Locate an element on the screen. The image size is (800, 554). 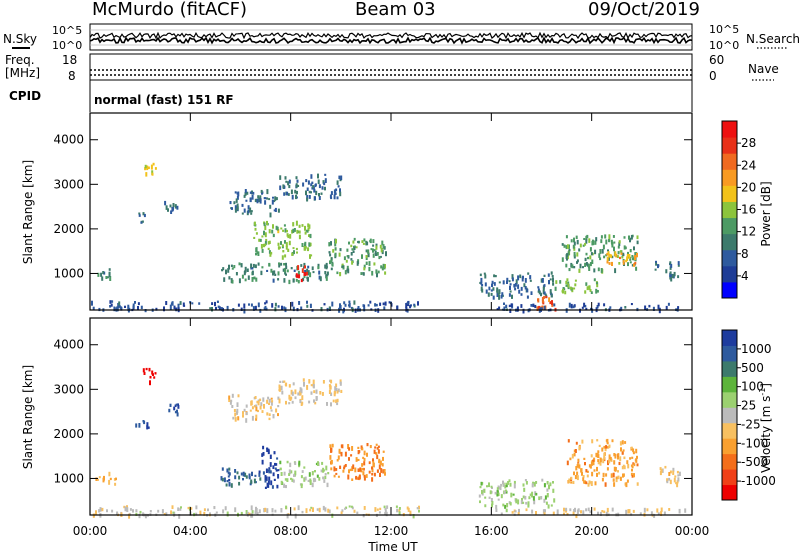
power-colorbar-swatch is located at coordinates (729, 210).